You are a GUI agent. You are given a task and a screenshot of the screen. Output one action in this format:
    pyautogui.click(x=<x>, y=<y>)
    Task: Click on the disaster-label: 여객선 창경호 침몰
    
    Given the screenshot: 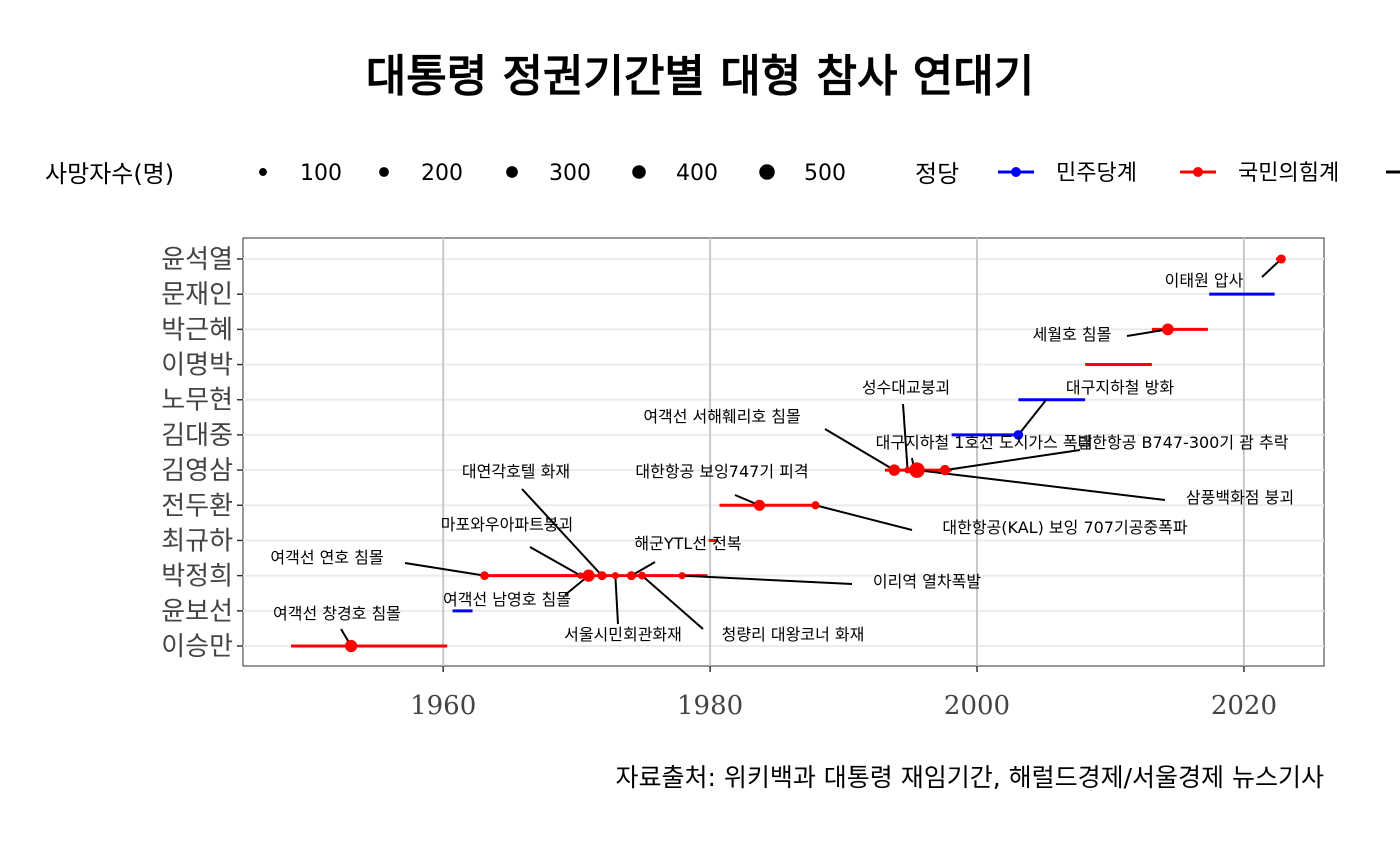 What is the action you would take?
    pyautogui.click(x=337, y=613)
    